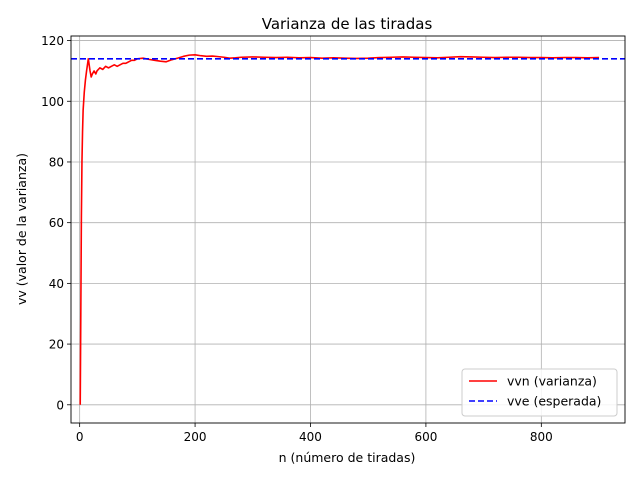 The width and height of the screenshot is (640, 480). I want to click on legend-box, so click(539, 392).